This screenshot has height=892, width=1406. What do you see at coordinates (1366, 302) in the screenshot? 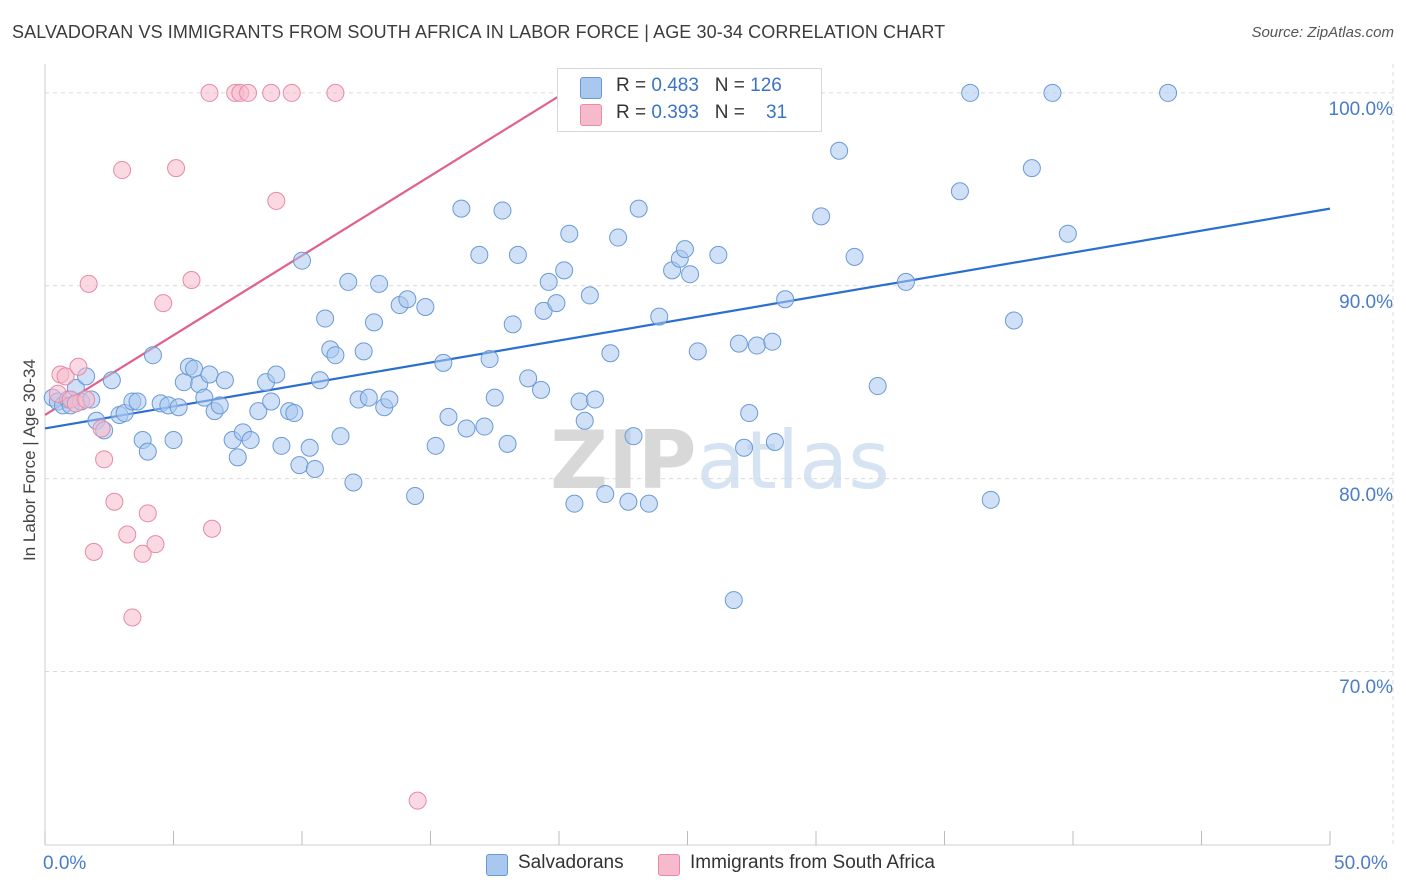
I see `y-tick-label: 90.0%` at bounding box center [1366, 302].